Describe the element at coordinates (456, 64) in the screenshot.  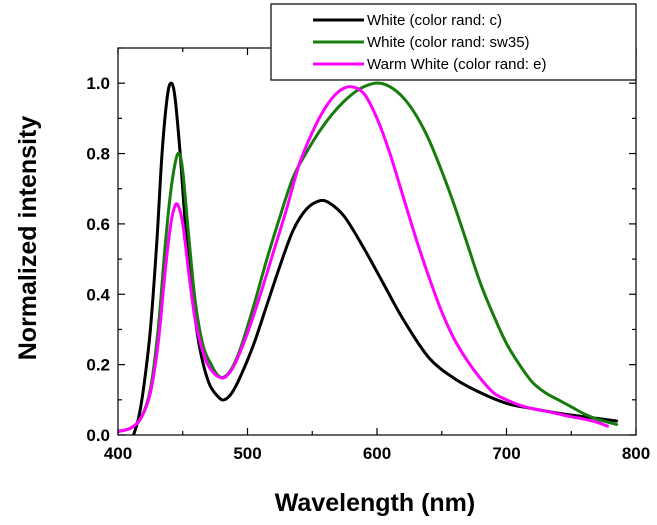
I see `legend-label-3: Warm White (color rand: e)` at that location.